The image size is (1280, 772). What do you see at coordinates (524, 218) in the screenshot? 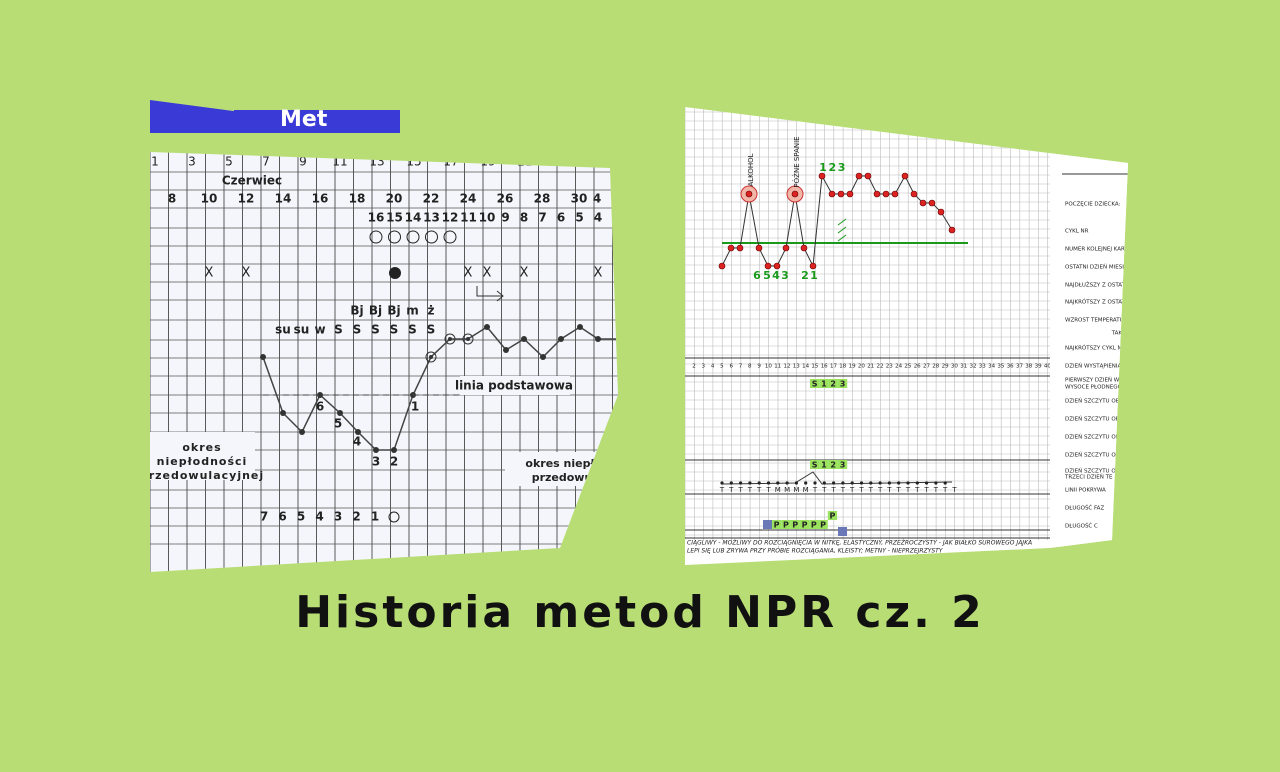
I see `label: 8` at bounding box center [524, 218].